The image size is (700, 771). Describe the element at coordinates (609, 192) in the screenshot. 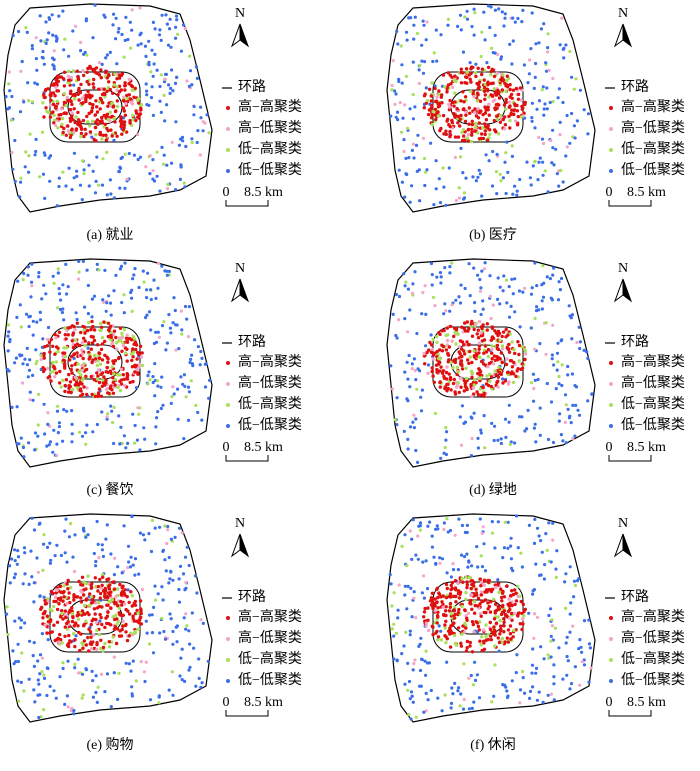

I see `scale-label: 0` at that location.